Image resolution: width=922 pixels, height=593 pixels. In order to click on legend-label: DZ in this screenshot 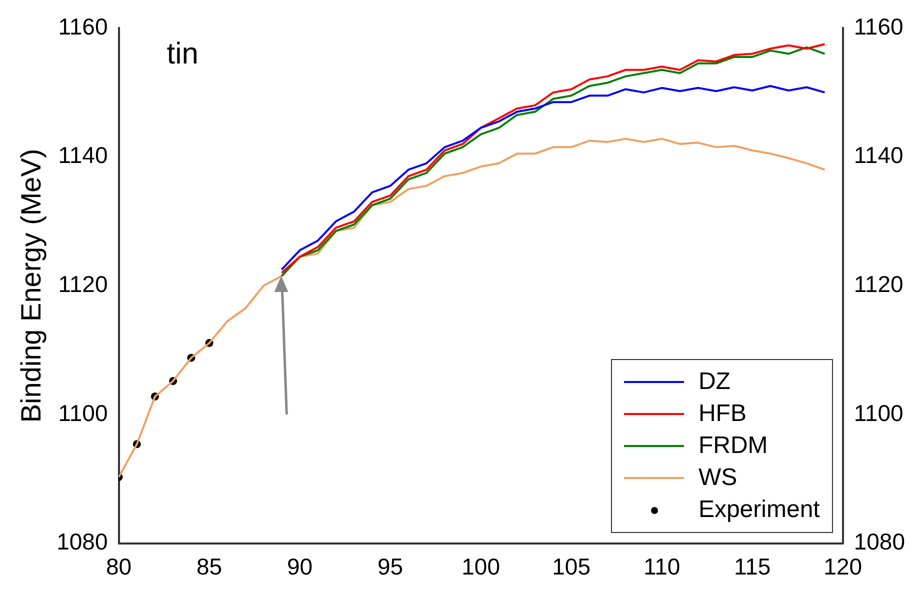, I will do `click(714, 382)`.